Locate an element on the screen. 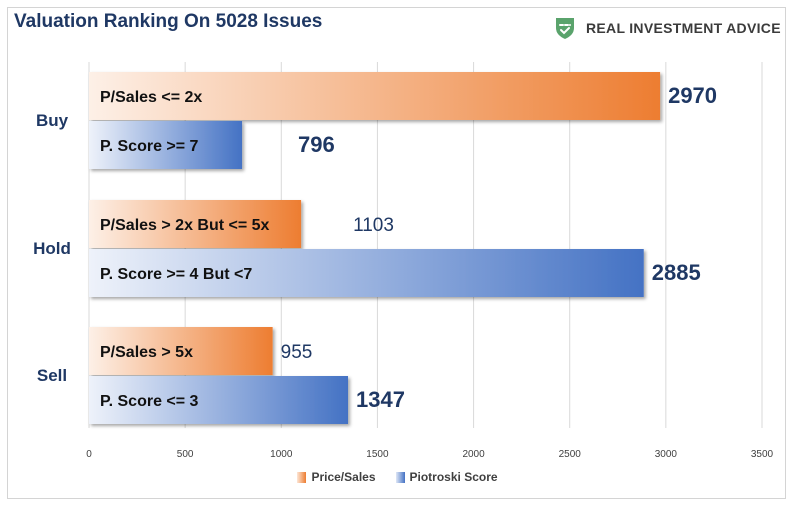 The height and width of the screenshot is (507, 795). x-tick-label-2500: 2500 is located at coordinates (570, 454).